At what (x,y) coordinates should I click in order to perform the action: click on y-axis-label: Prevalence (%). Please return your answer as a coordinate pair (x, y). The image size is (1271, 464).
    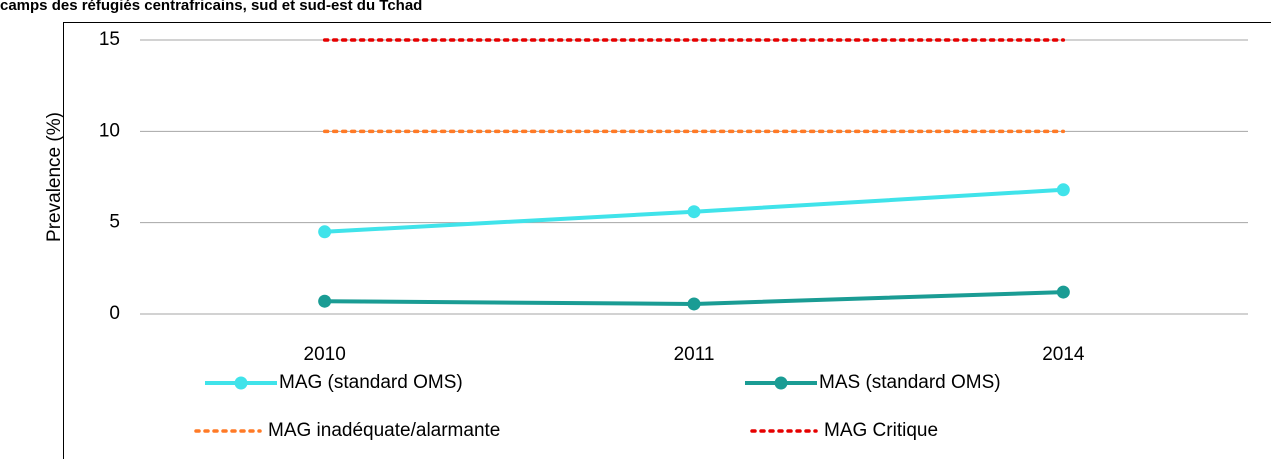
    Looking at the image, I should click on (54, 177).